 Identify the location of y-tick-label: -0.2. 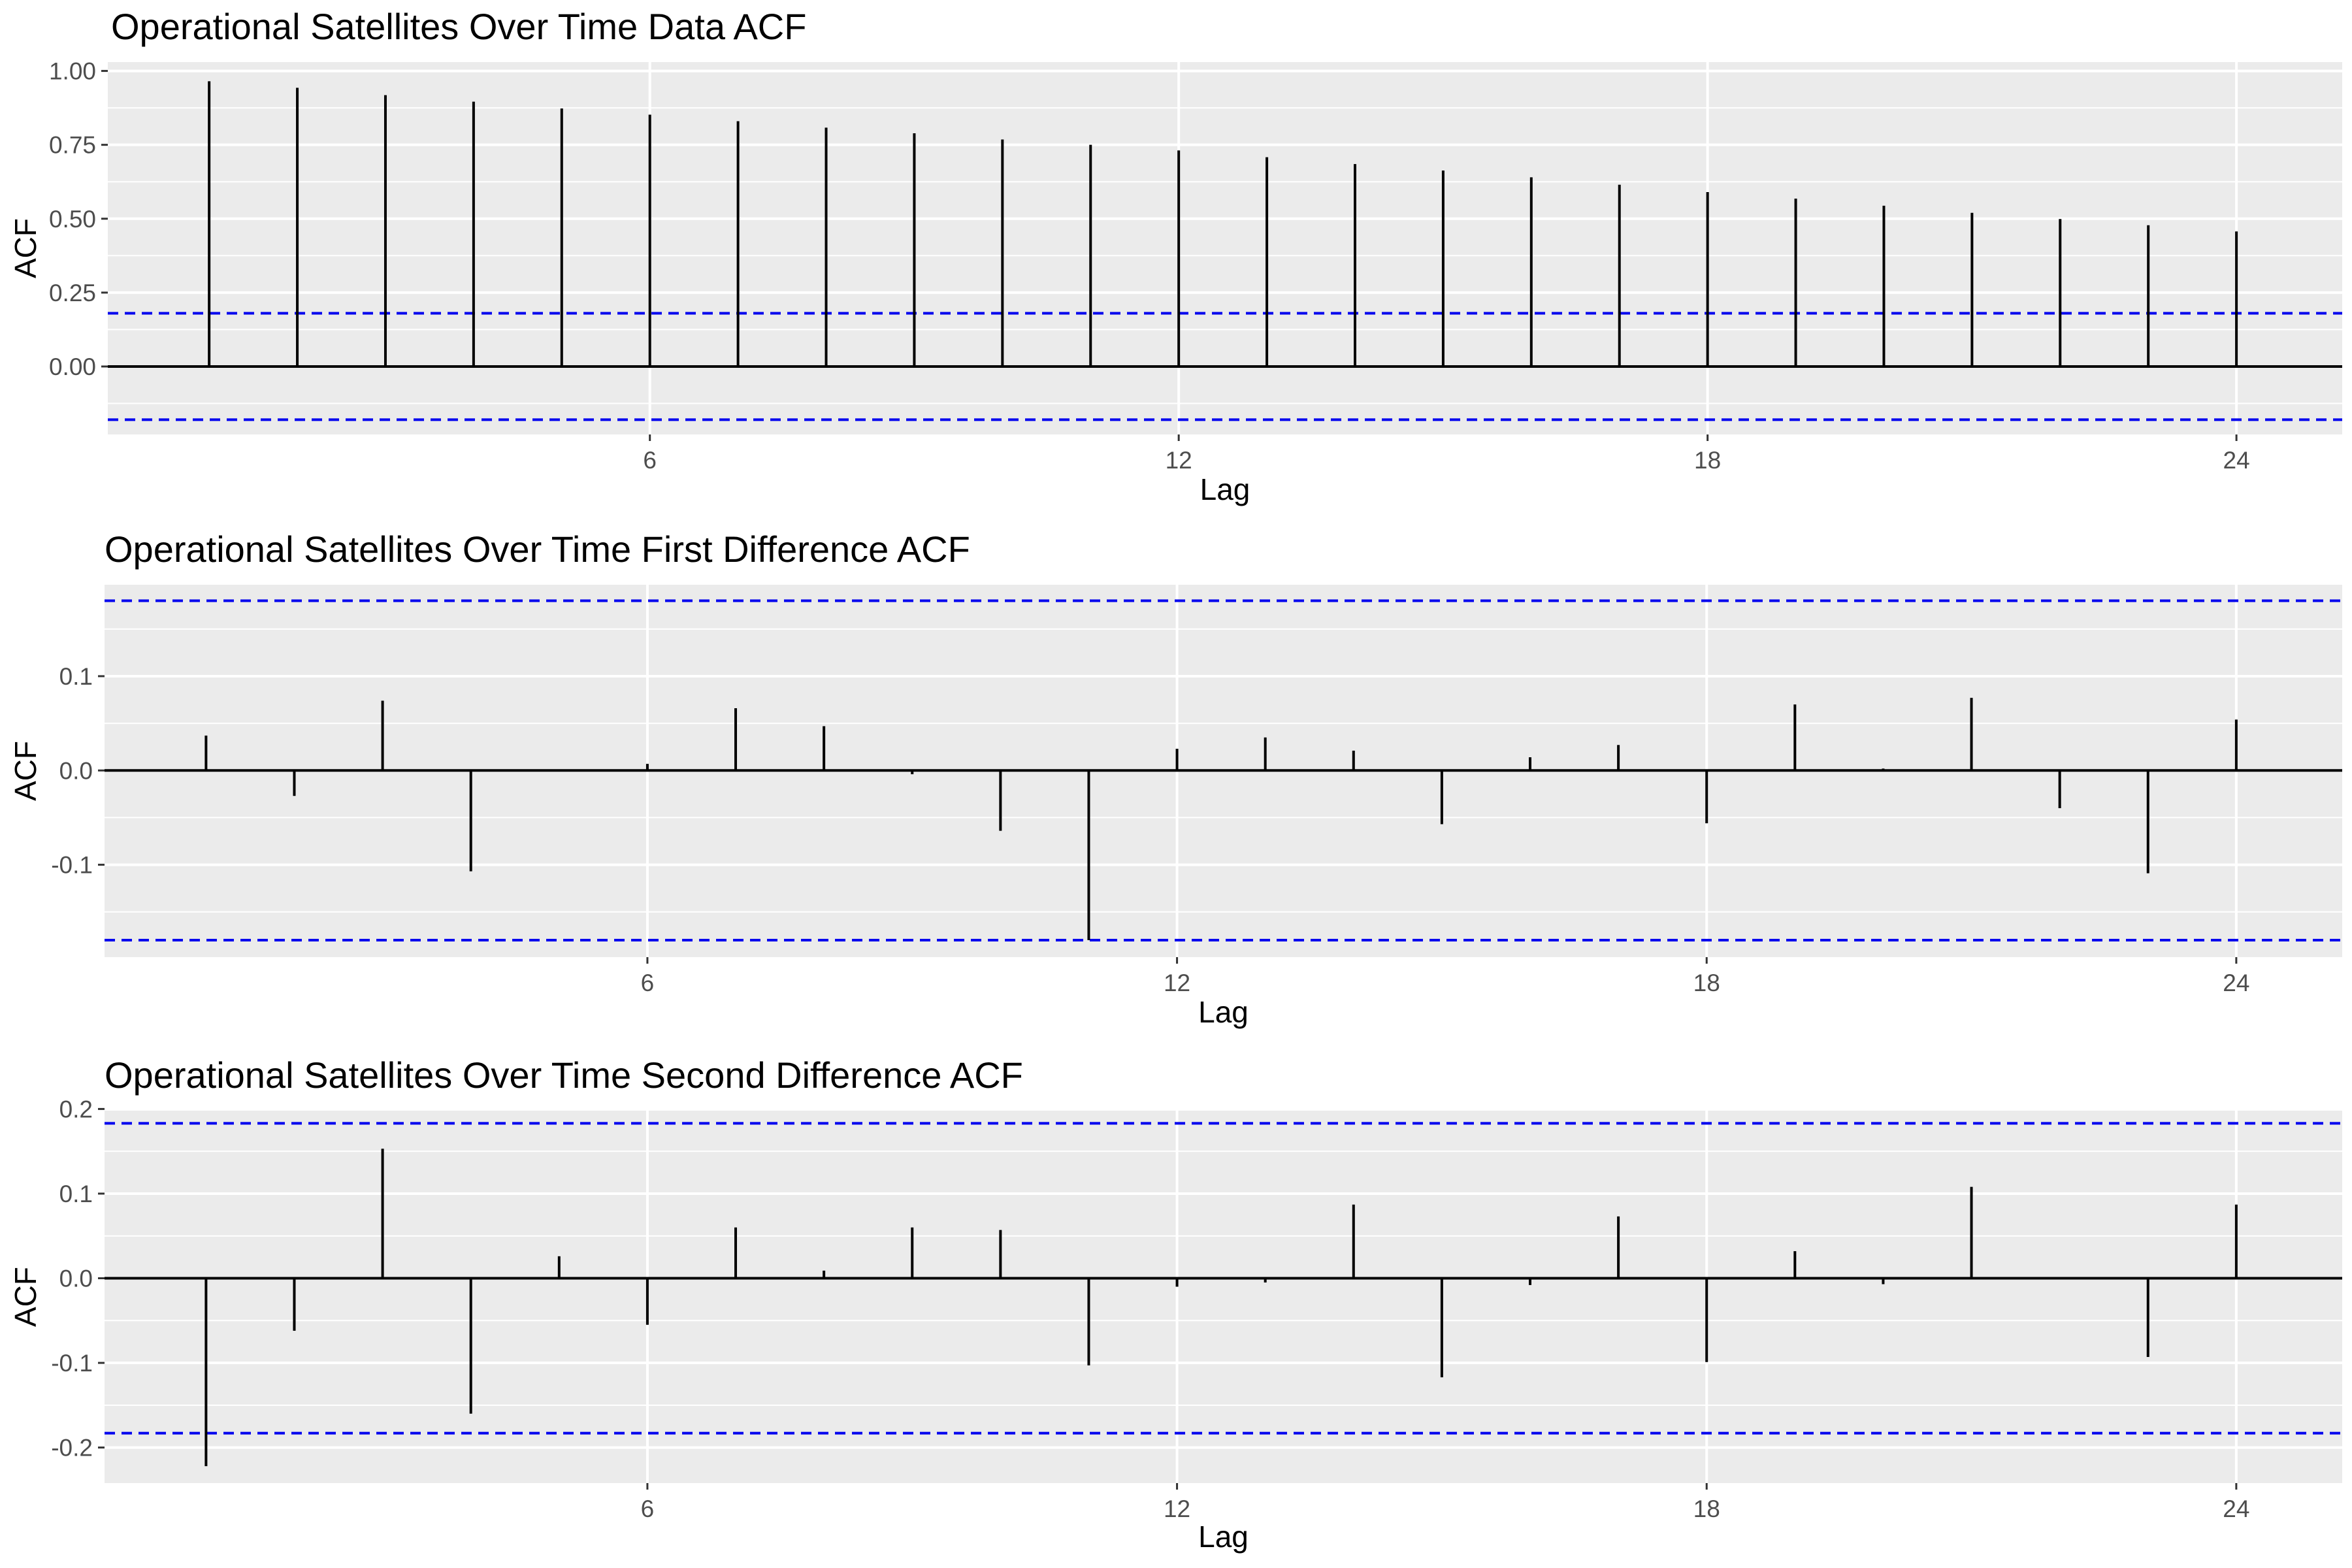
(72, 1448).